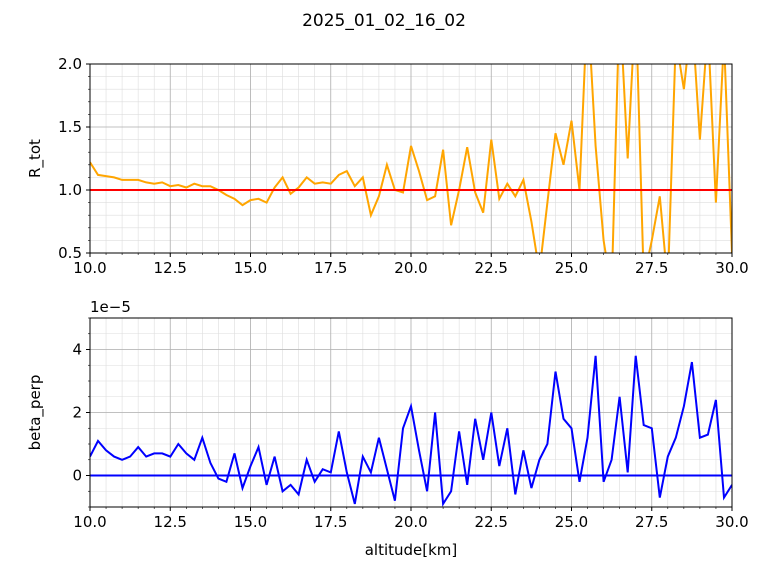 This screenshot has width=768, height=580. I want to click on y-tick-label: 0, so click(77, 476).